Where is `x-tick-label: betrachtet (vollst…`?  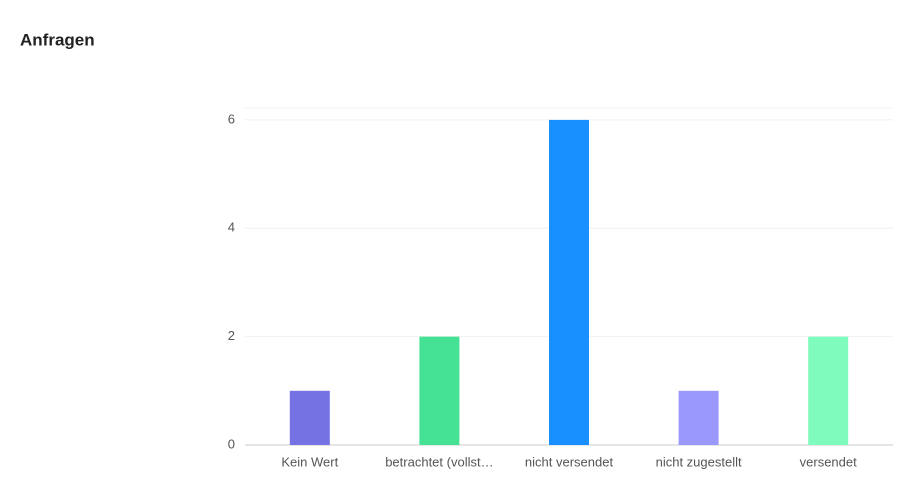
x-tick-label: betrachtet (vollst… is located at coordinates (439, 461).